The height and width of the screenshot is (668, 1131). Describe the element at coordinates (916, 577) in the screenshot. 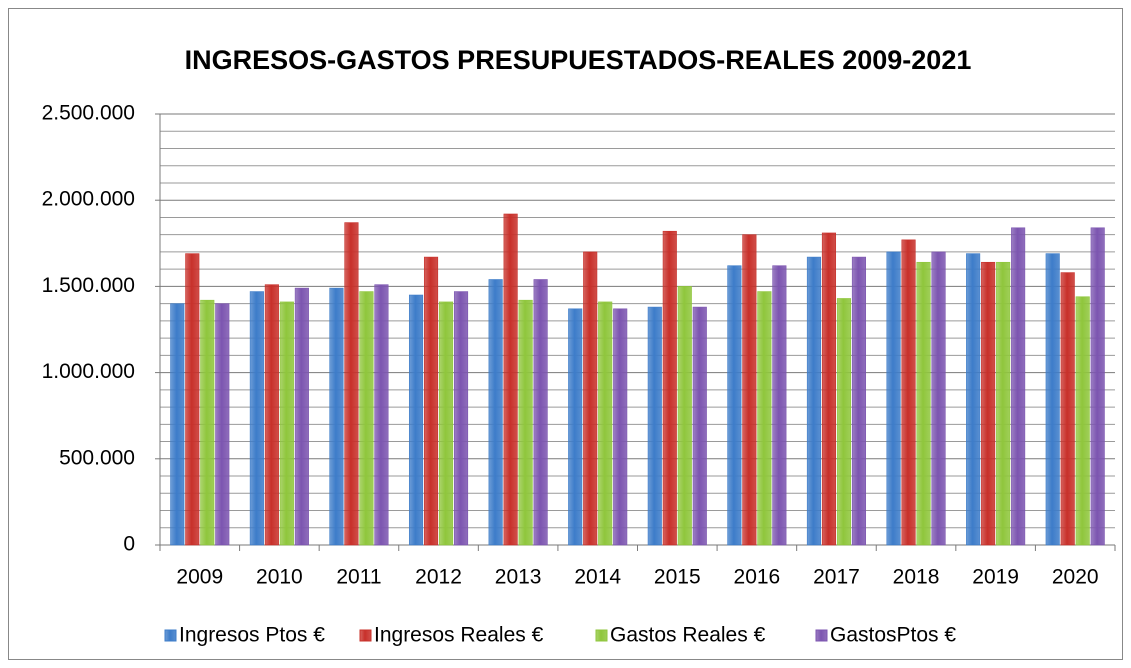

I see `x-tick-label: 2018` at that location.